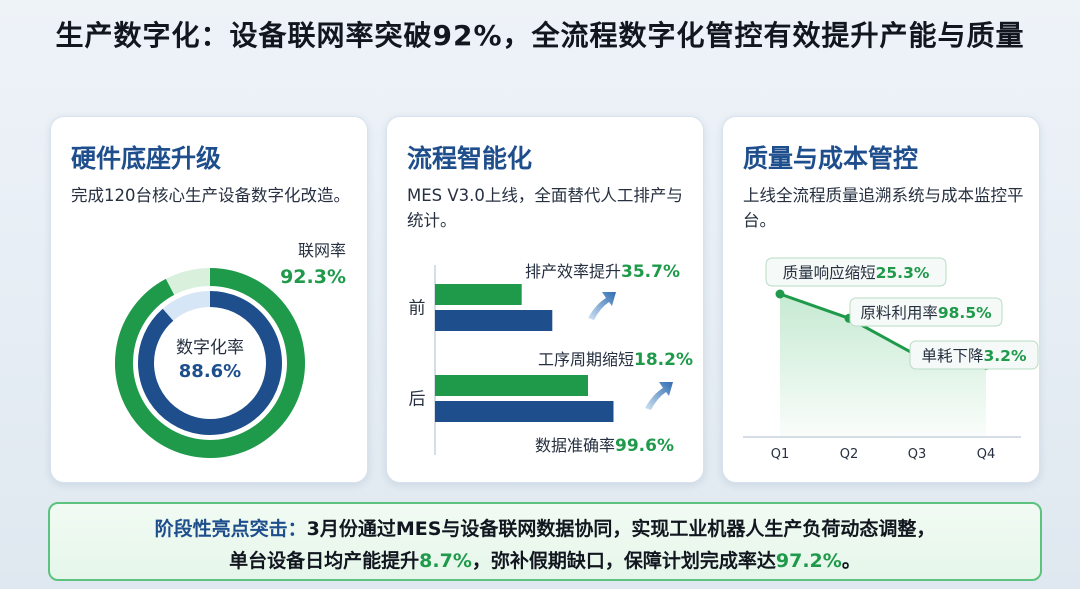 The width and height of the screenshot is (1080, 589). What do you see at coordinates (917, 454) in the screenshot?
I see `x-tick-label: Q3` at bounding box center [917, 454].